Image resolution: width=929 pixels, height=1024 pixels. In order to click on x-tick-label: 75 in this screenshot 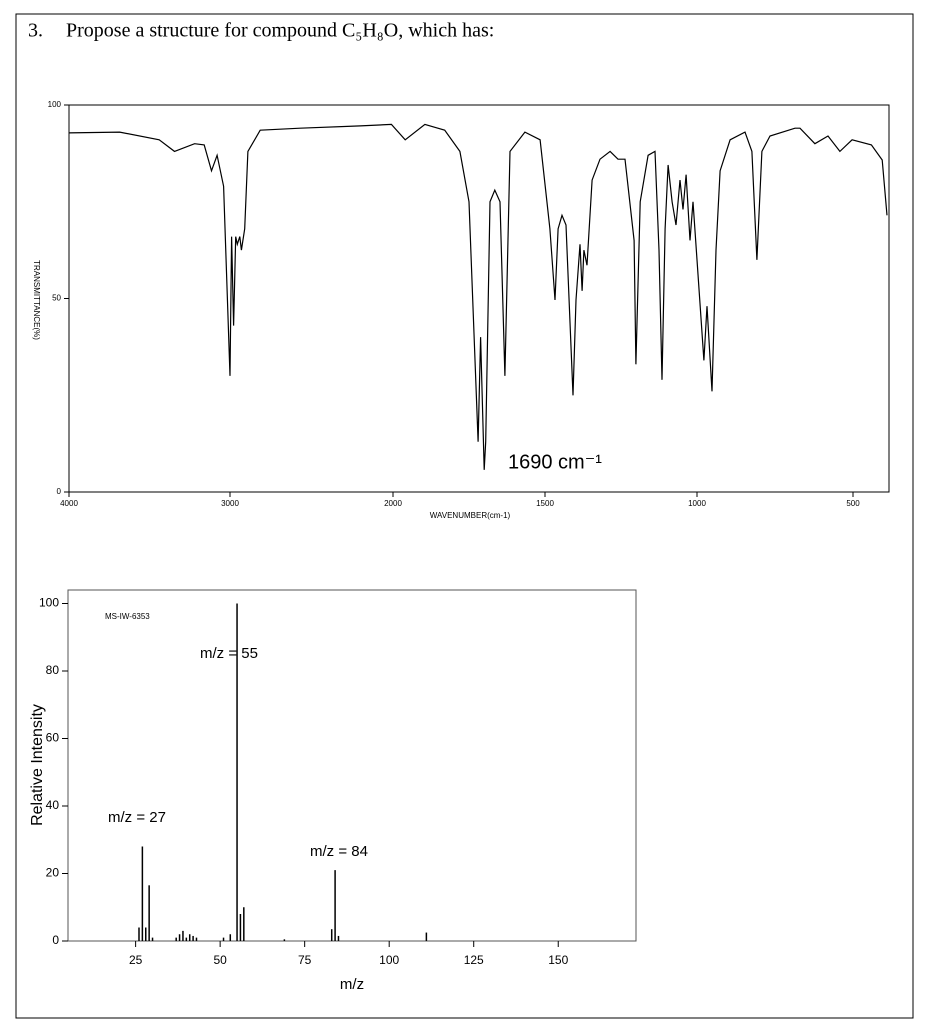, I will do `click(305, 960)`.